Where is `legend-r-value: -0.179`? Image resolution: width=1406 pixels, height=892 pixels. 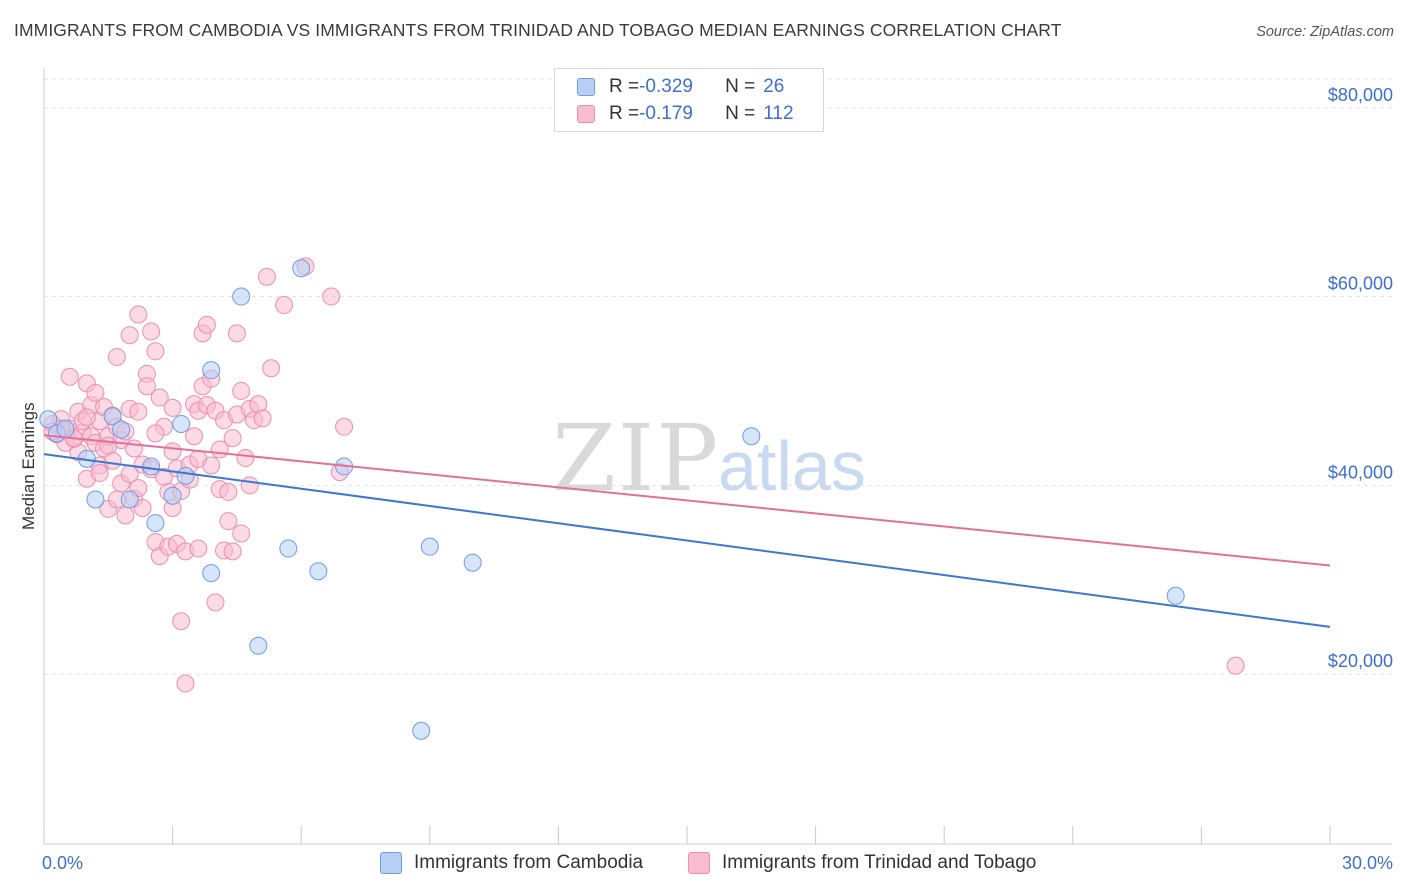
legend-r-value: -0.179 is located at coordinates (666, 113).